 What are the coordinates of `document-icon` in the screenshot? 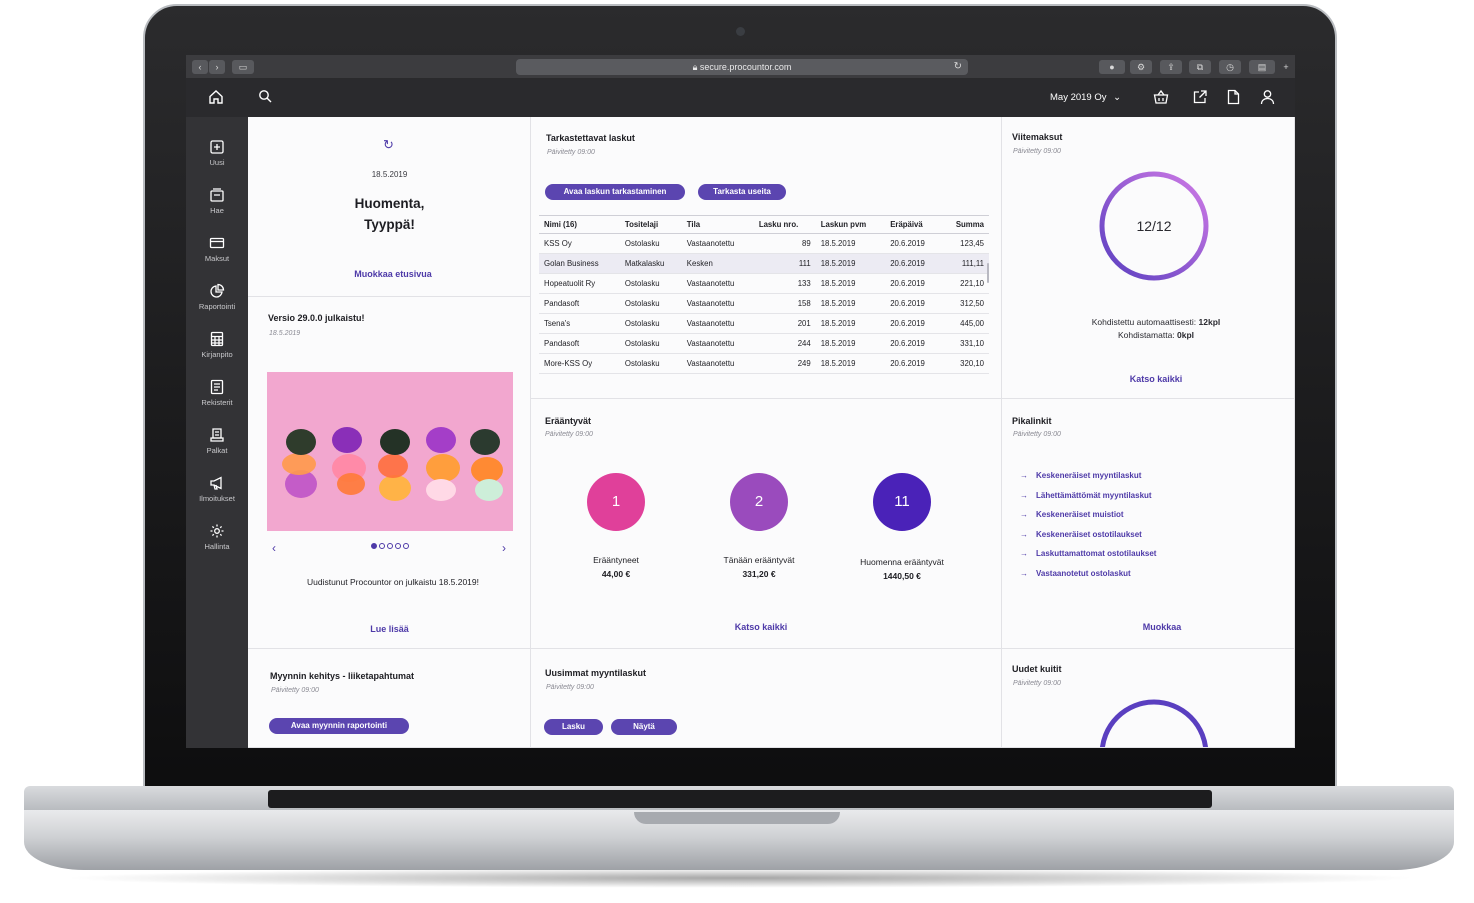 It's located at (1233, 99).